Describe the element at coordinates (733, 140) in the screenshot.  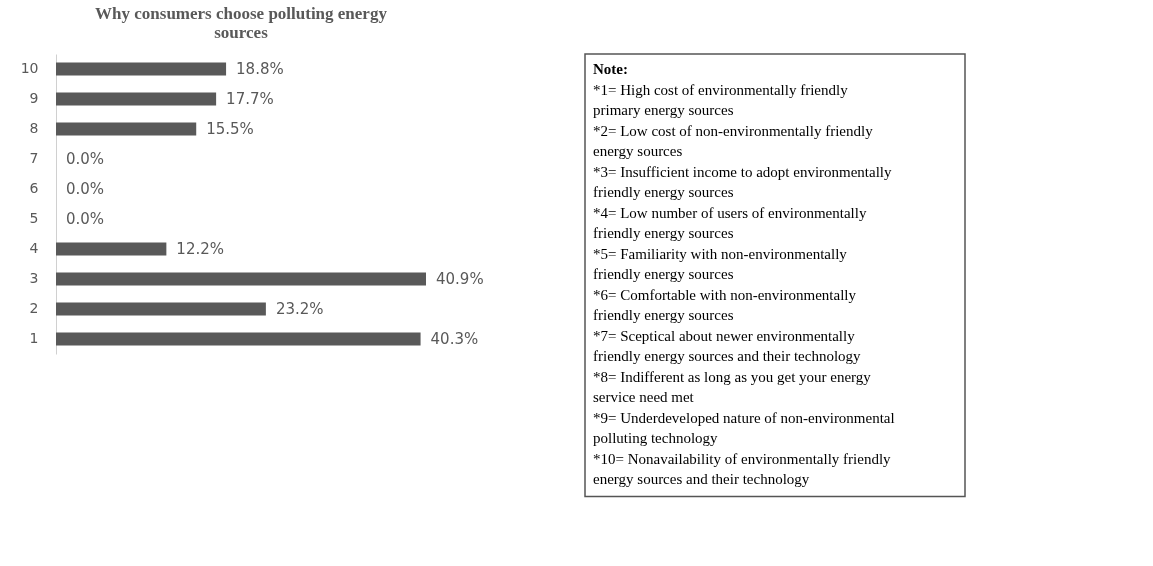
I see `text: *2= Low cost of non-environmentally friendly energy sources` at that location.